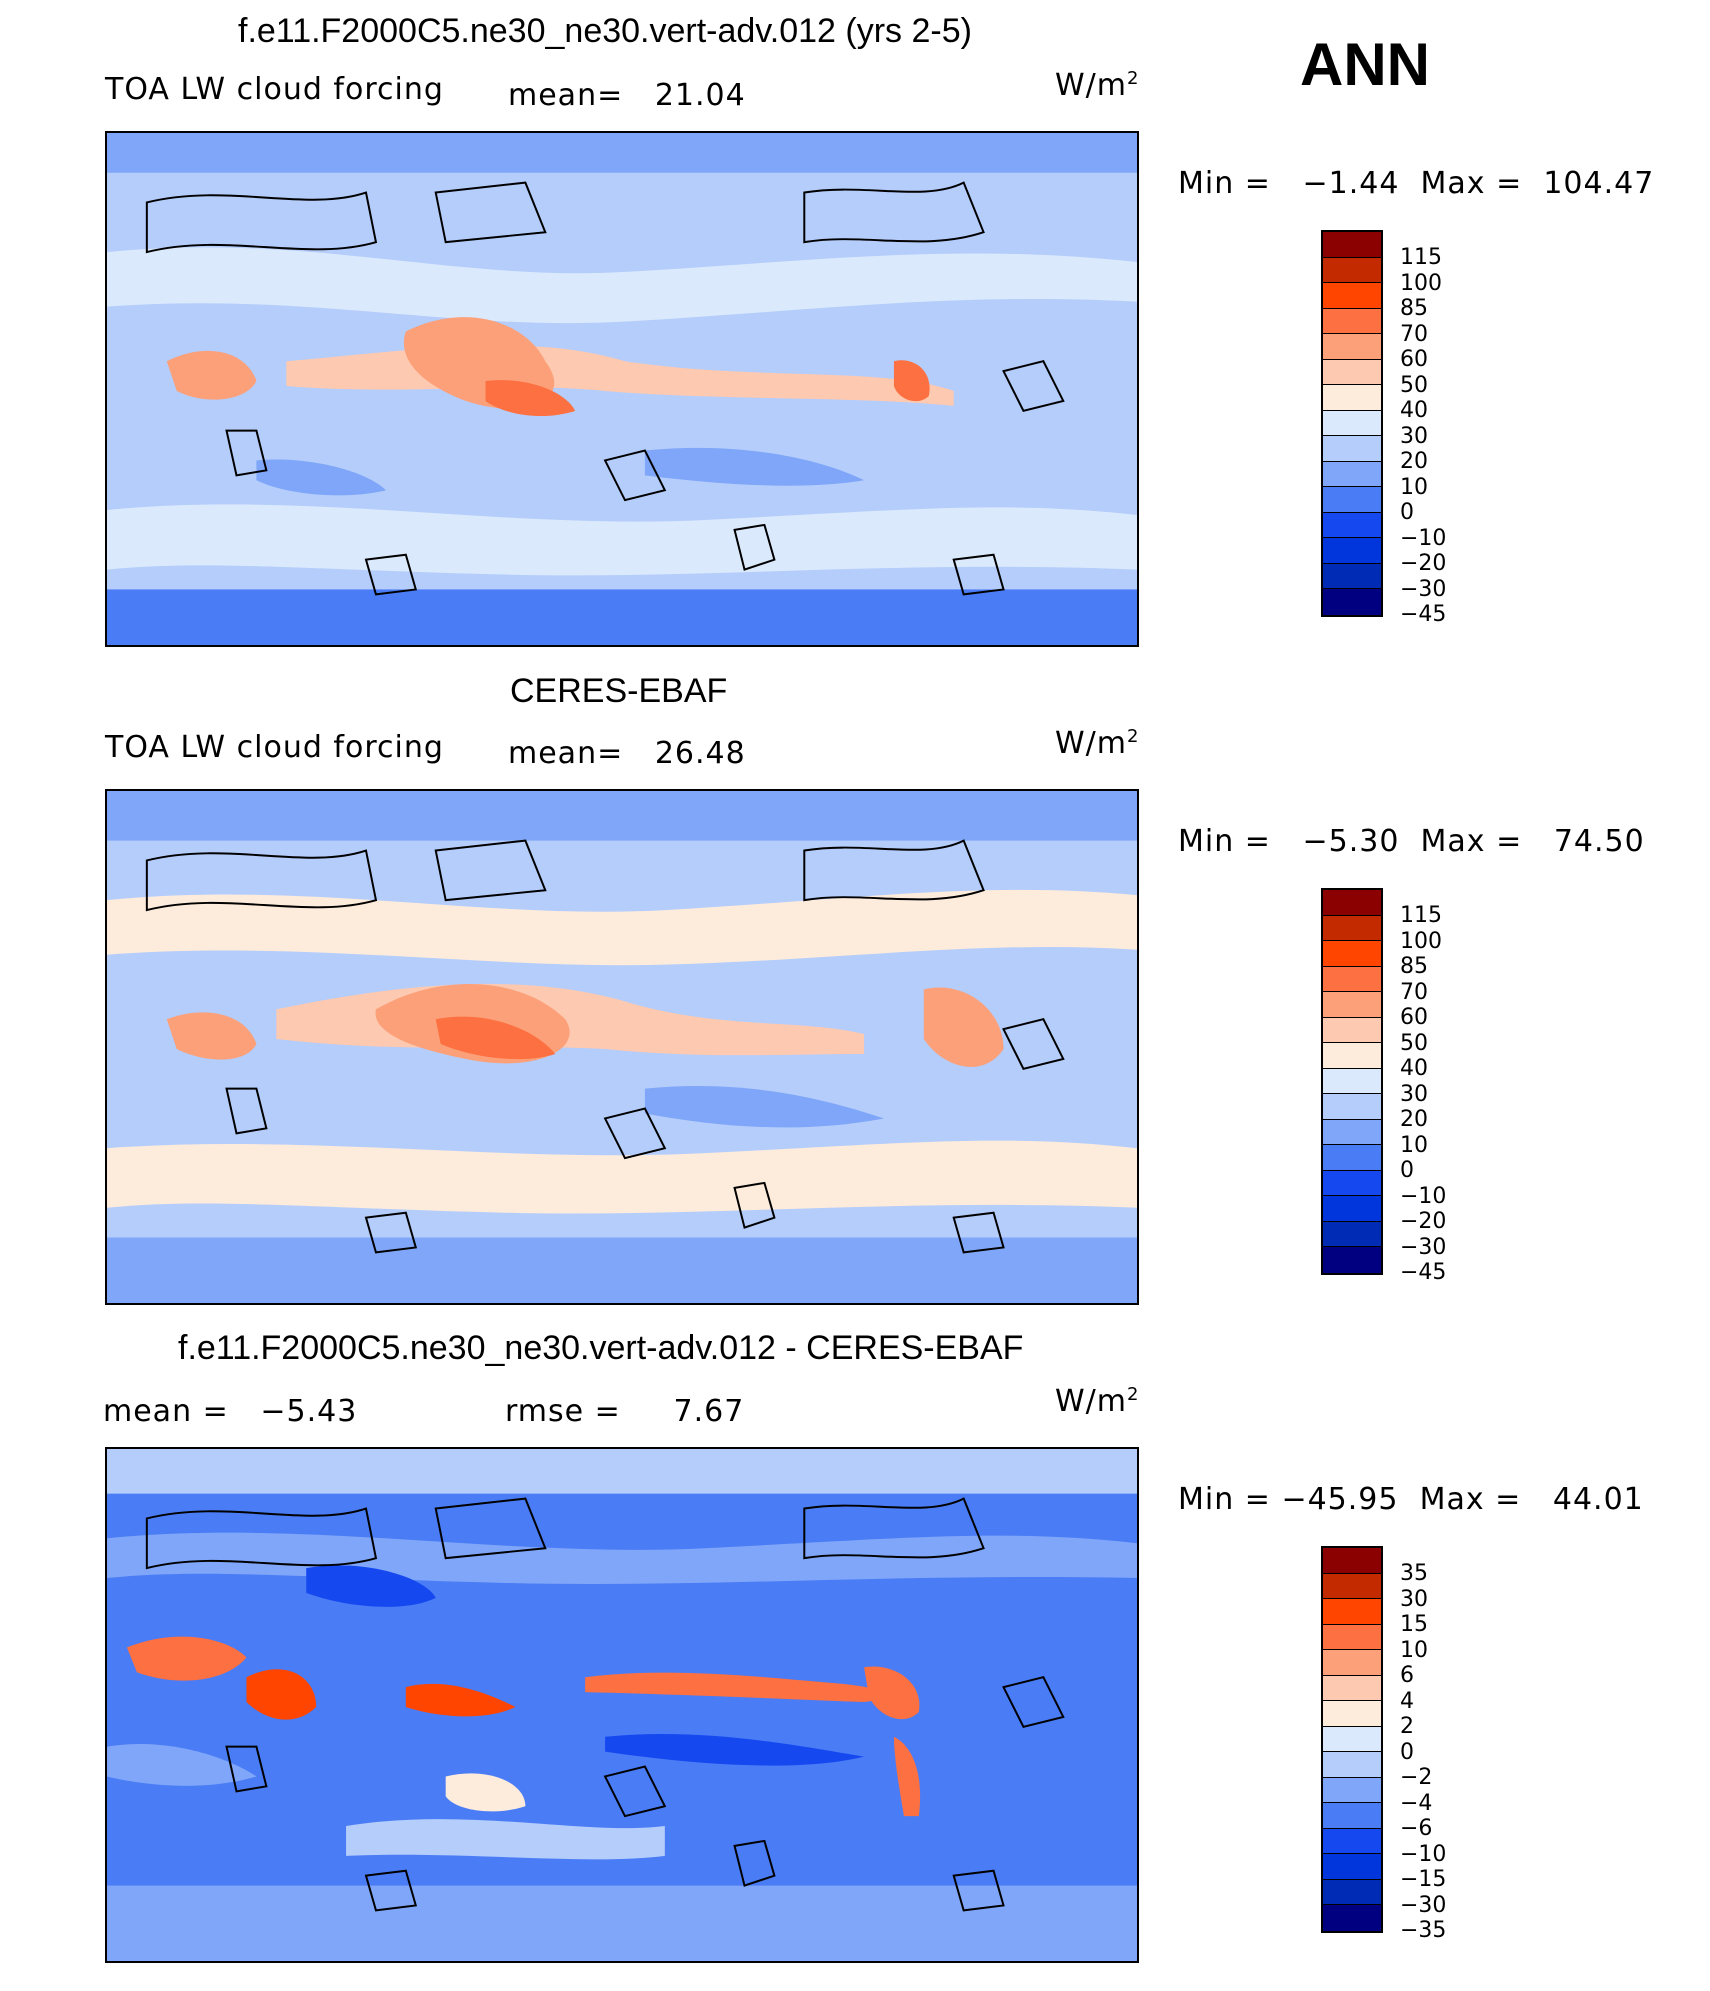 The width and height of the screenshot is (1710, 1991). Describe the element at coordinates (1414, 1624) in the screenshot. I see `colorbar-level-label: 15` at that location.